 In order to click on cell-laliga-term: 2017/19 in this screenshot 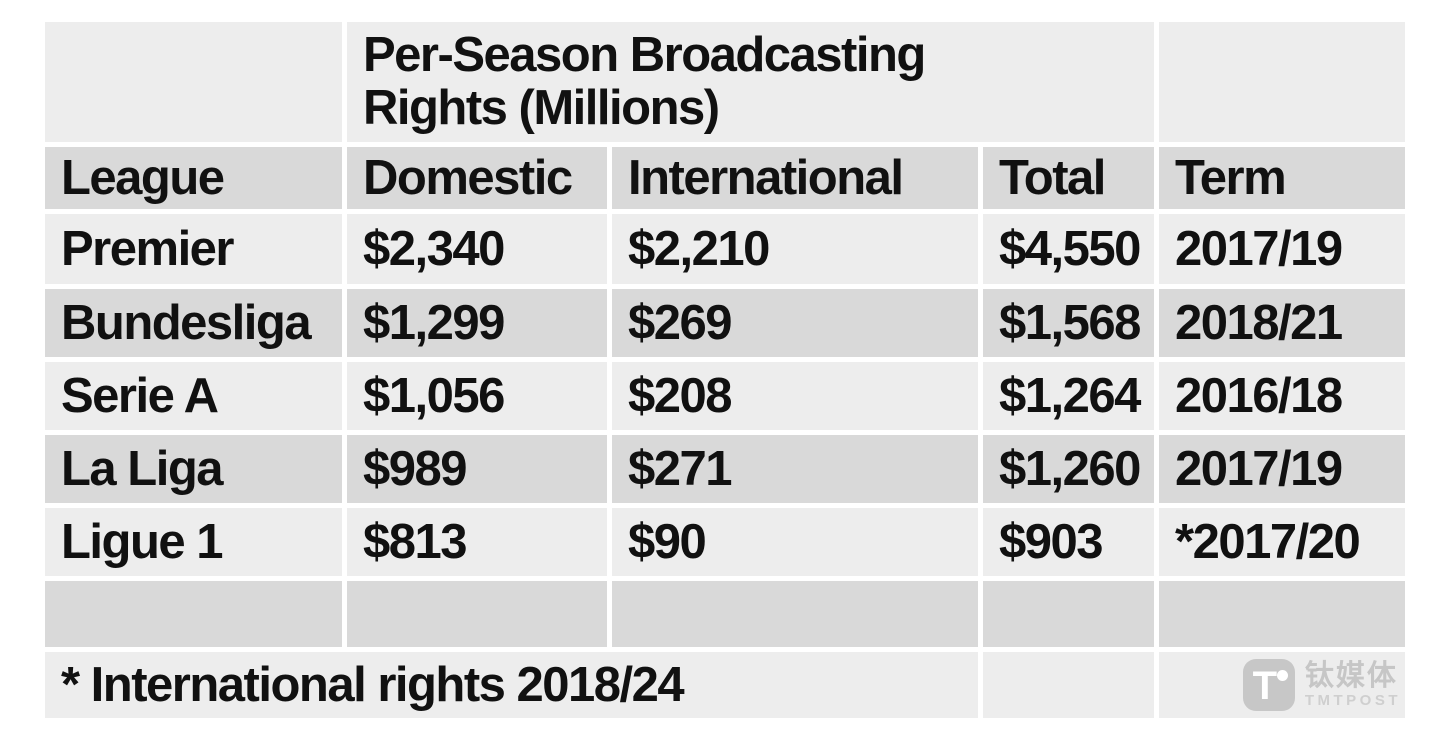, I will do `click(1282, 469)`.